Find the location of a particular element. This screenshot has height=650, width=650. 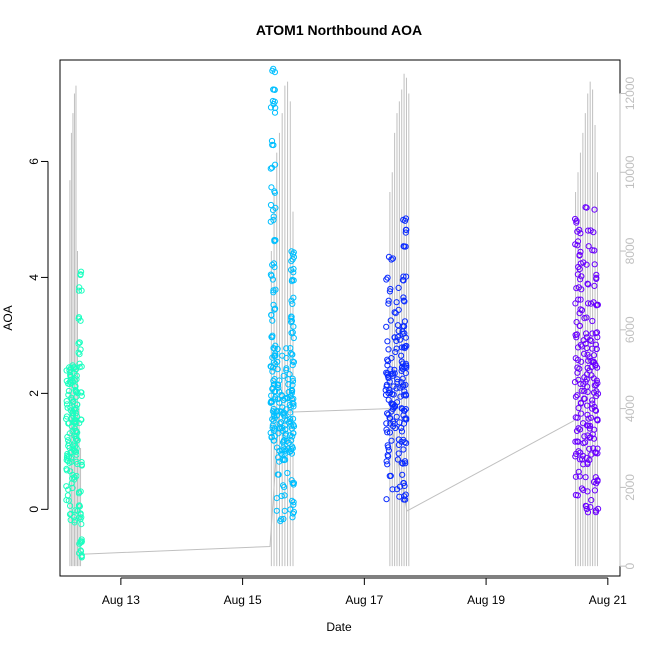

secondary-y-tick-label: 10000 is located at coordinates (630, 172).